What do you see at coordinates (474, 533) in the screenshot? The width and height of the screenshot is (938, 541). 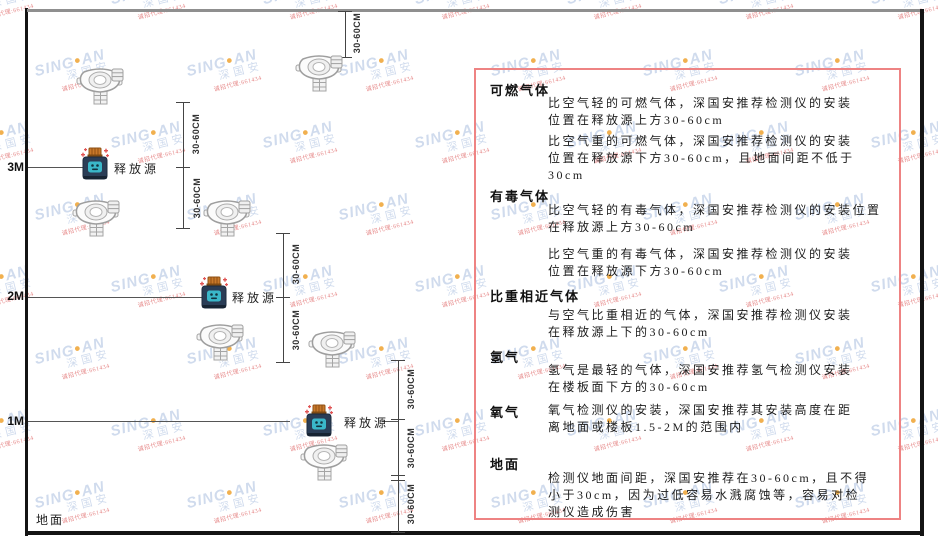 I see `floor-line` at bounding box center [474, 533].